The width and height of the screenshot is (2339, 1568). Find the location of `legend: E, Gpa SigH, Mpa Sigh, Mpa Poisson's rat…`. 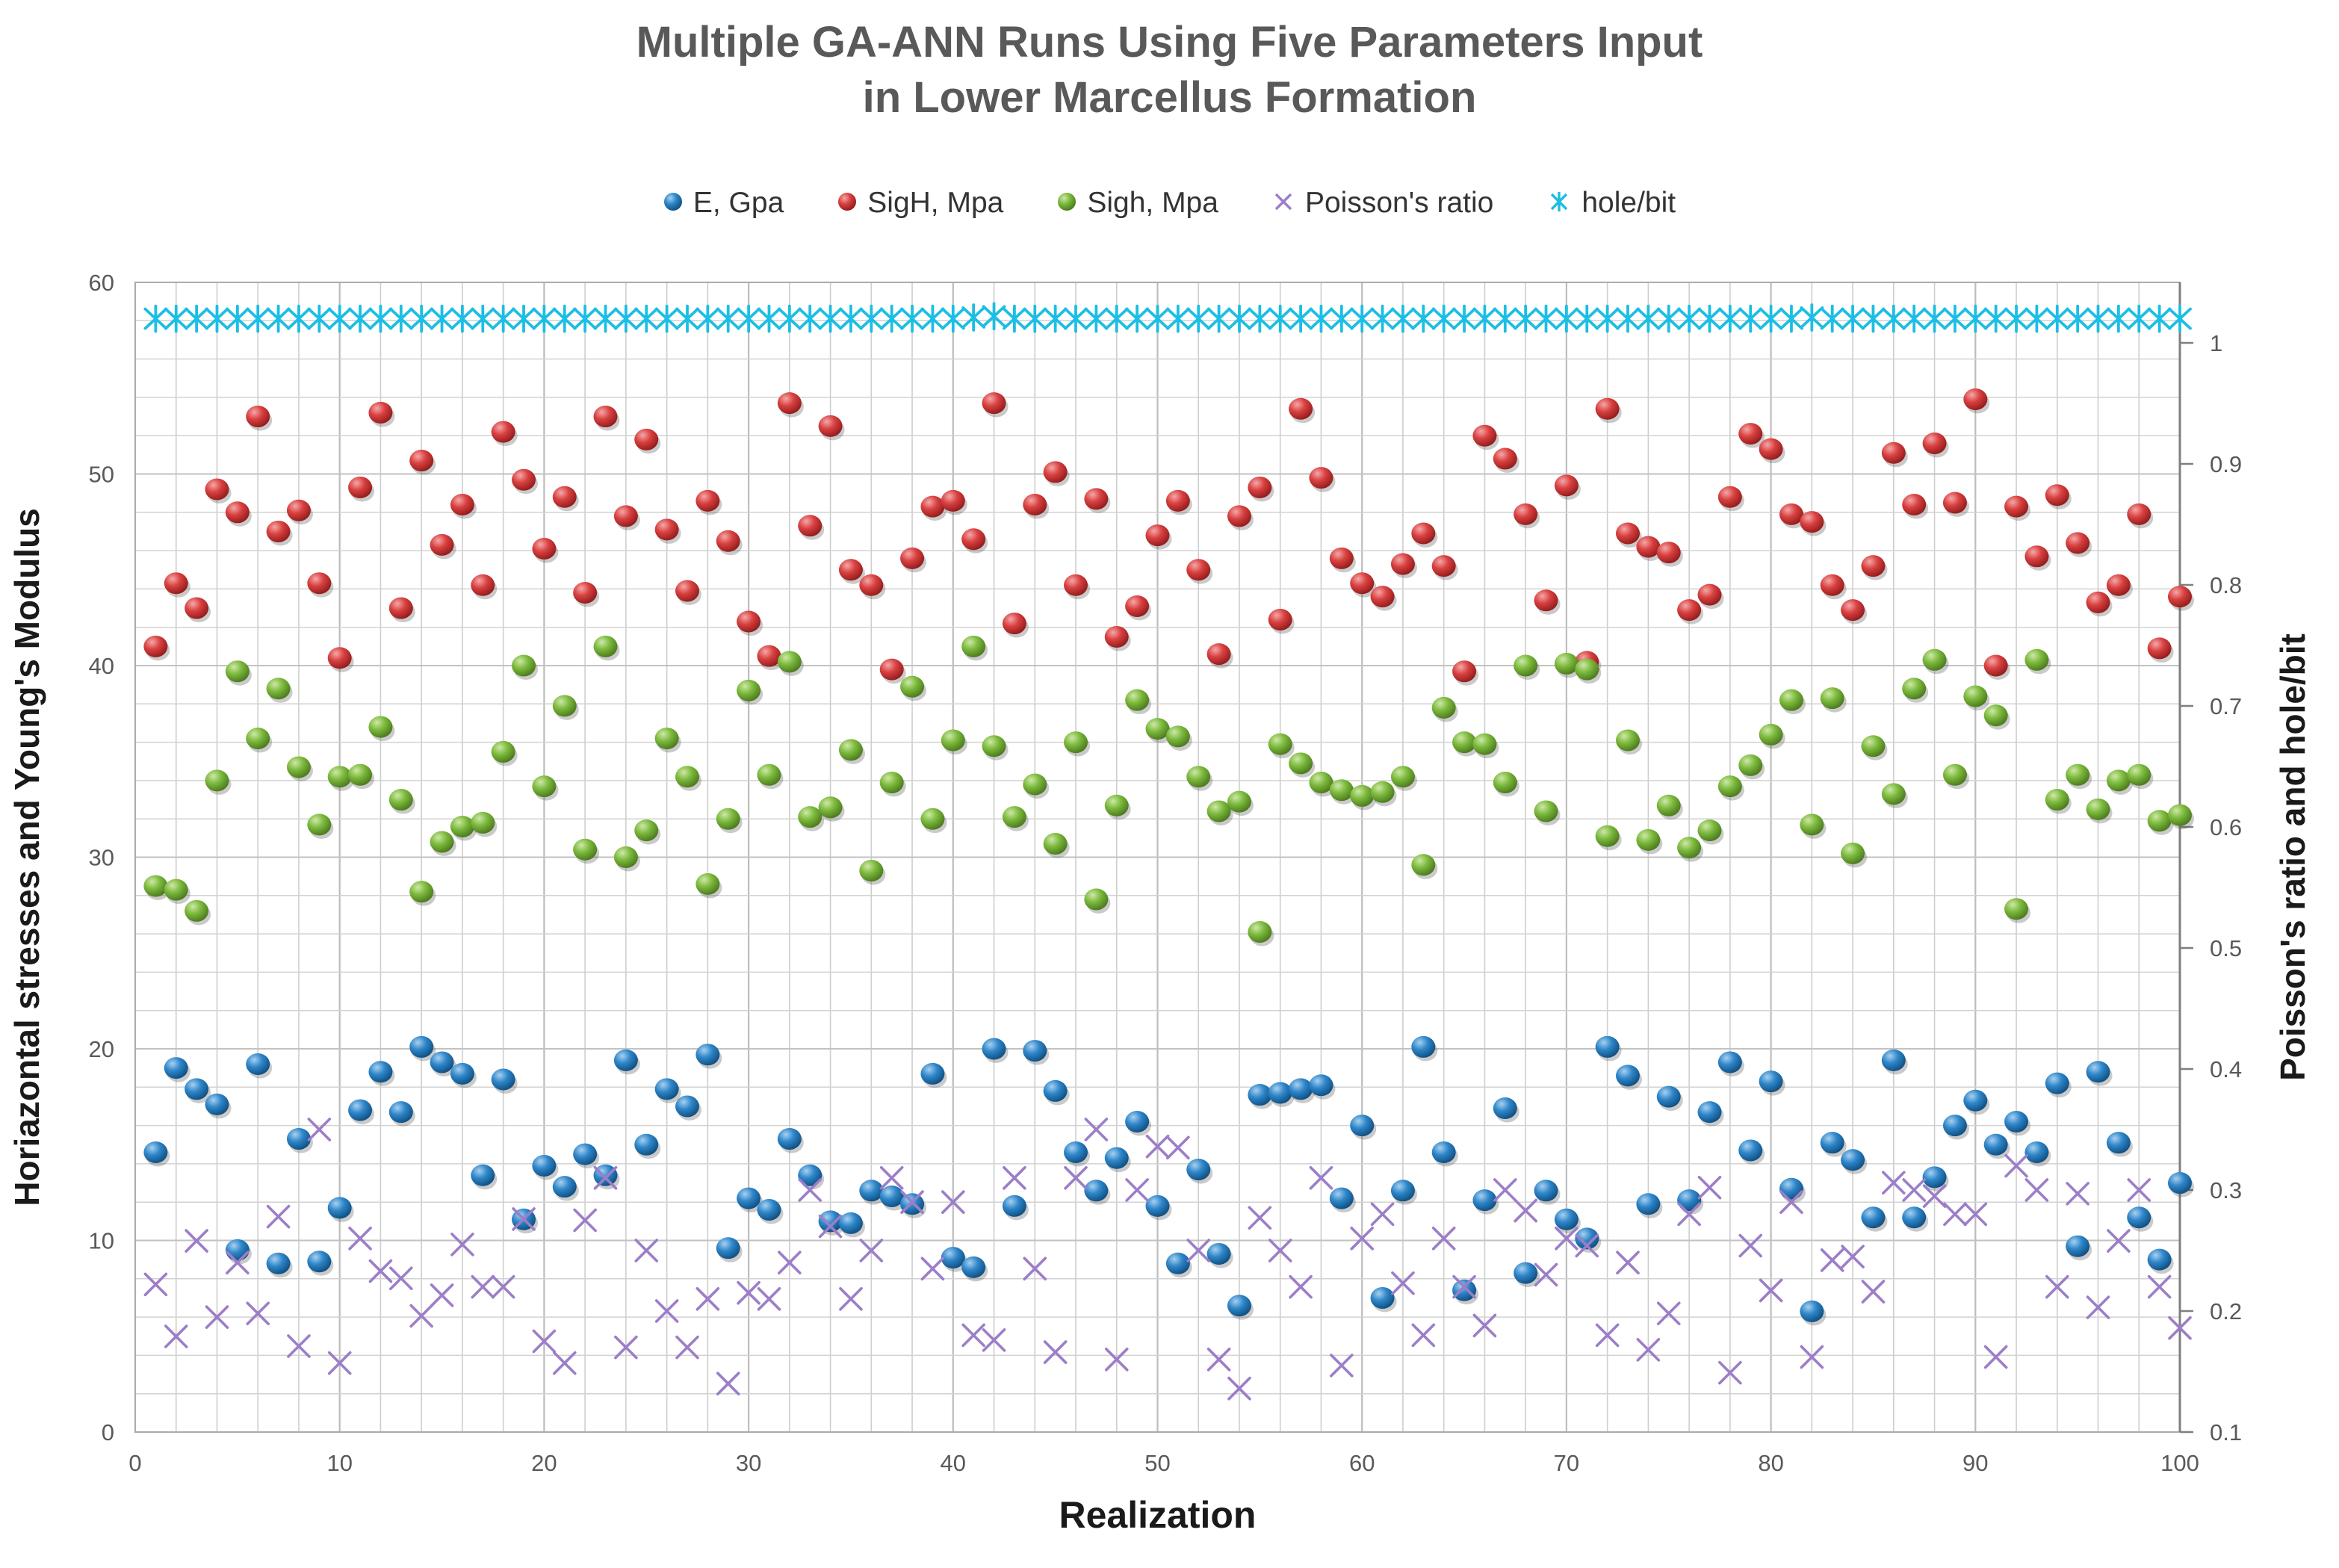

legend: E, Gpa SigH, Mpa Sigh, Mpa Poisson's rat… is located at coordinates (1169, 204).